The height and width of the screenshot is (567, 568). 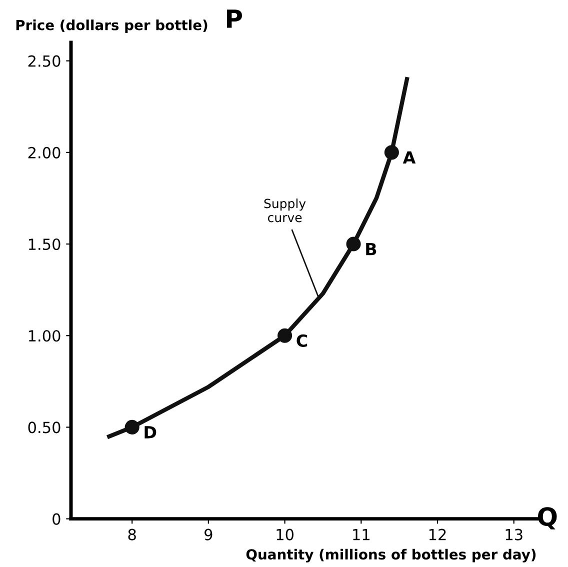 I want to click on x-tick-label: 12, so click(x=437, y=534).